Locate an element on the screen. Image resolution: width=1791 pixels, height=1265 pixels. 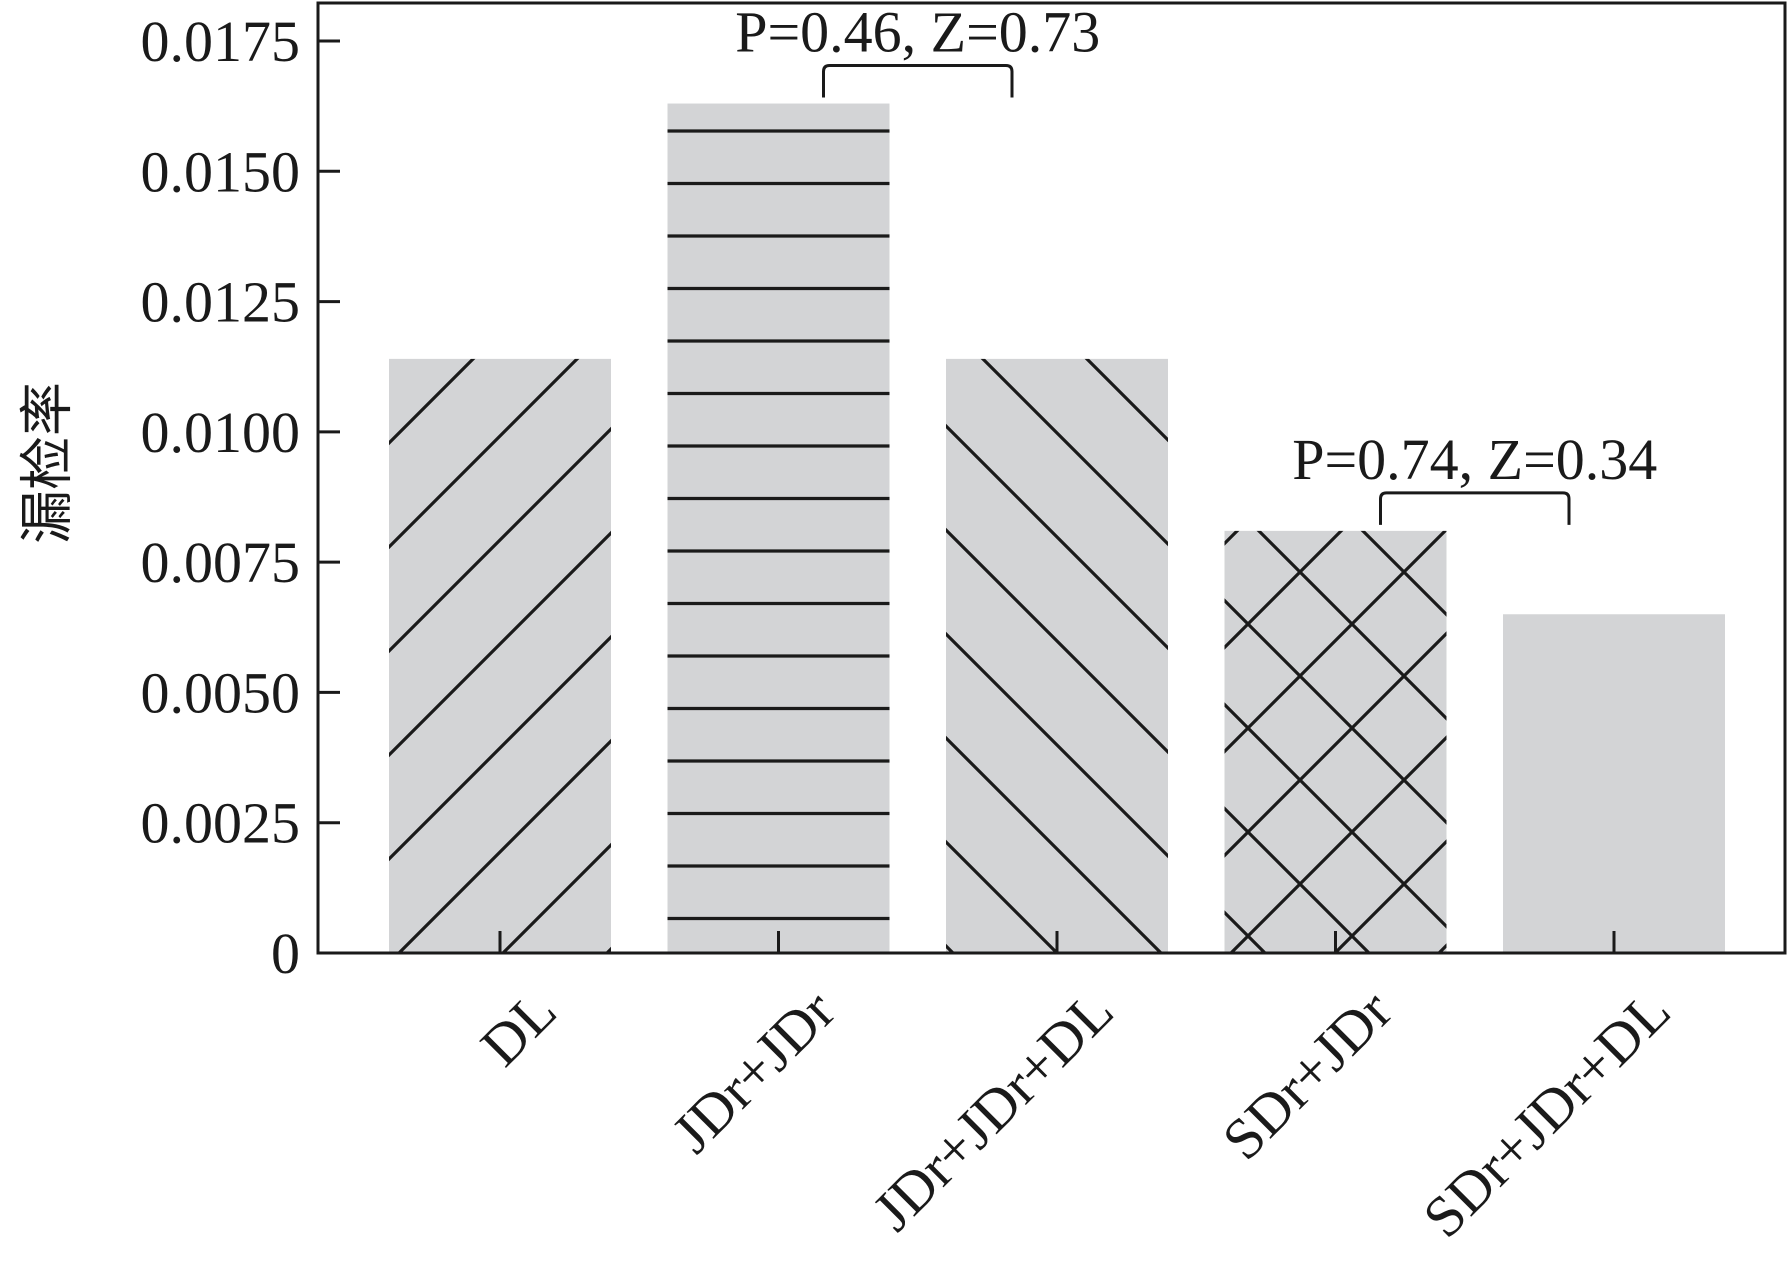
y-tick-label: 0.0175 is located at coordinates (221, 41).